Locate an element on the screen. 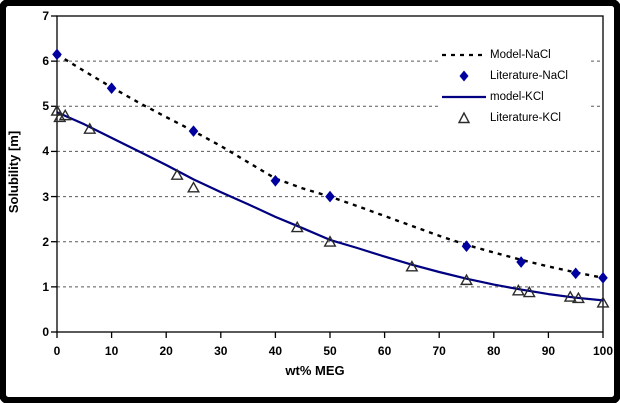 The height and width of the screenshot is (403, 620). legend-label: Literature-NaCl is located at coordinates (529, 75).